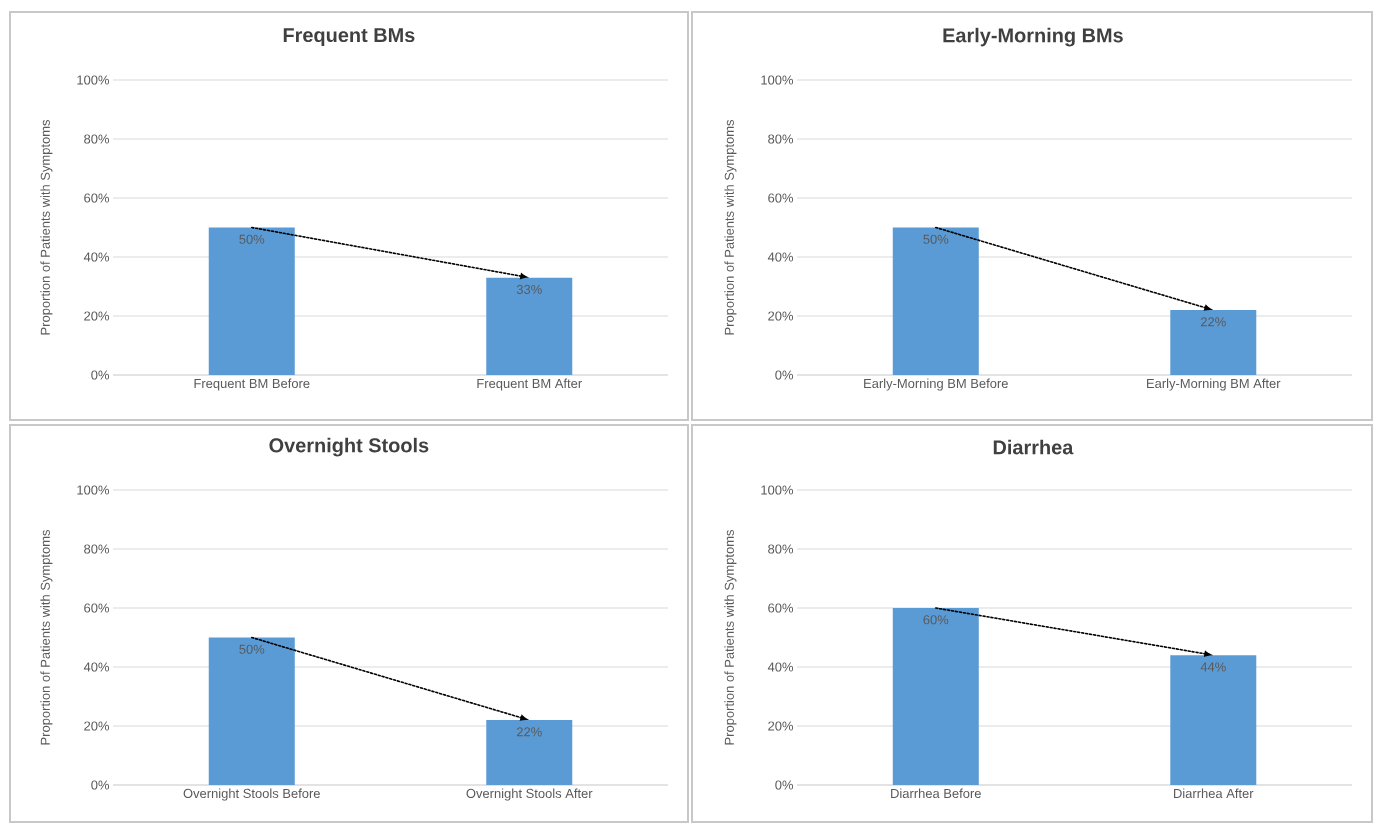 This screenshot has width=1378, height=825. What do you see at coordinates (529, 794) in the screenshot?
I see `x-tick-label: Overnight Stools After` at bounding box center [529, 794].